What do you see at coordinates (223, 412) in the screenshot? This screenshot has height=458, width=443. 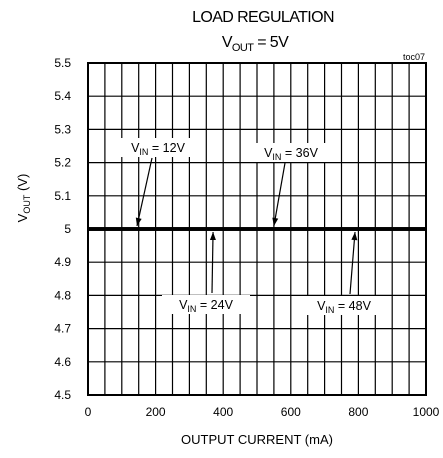 I see `x-tick-label: 400` at bounding box center [223, 412].